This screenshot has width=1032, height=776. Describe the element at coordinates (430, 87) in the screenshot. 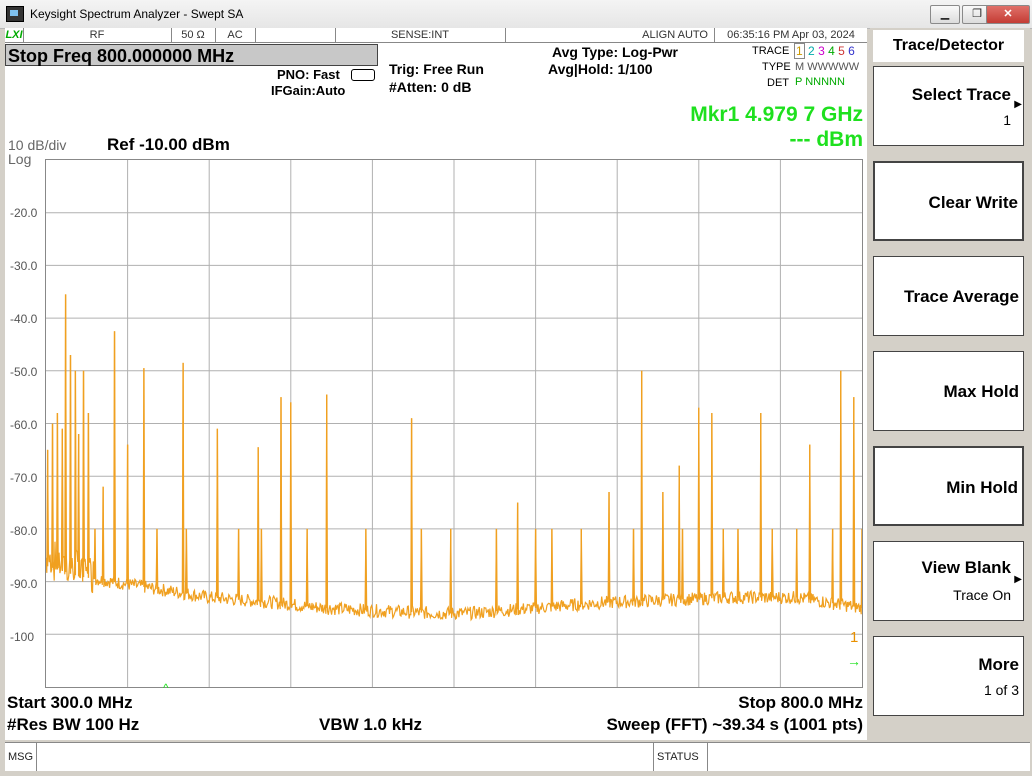

I see `atten-label: #Atten: 0 dB` at that location.